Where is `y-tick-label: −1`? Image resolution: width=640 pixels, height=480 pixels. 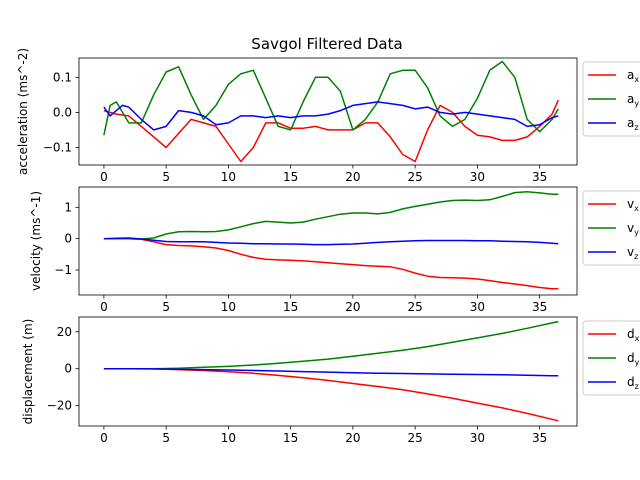 y-tick-label: −1 is located at coordinates (63, 270).